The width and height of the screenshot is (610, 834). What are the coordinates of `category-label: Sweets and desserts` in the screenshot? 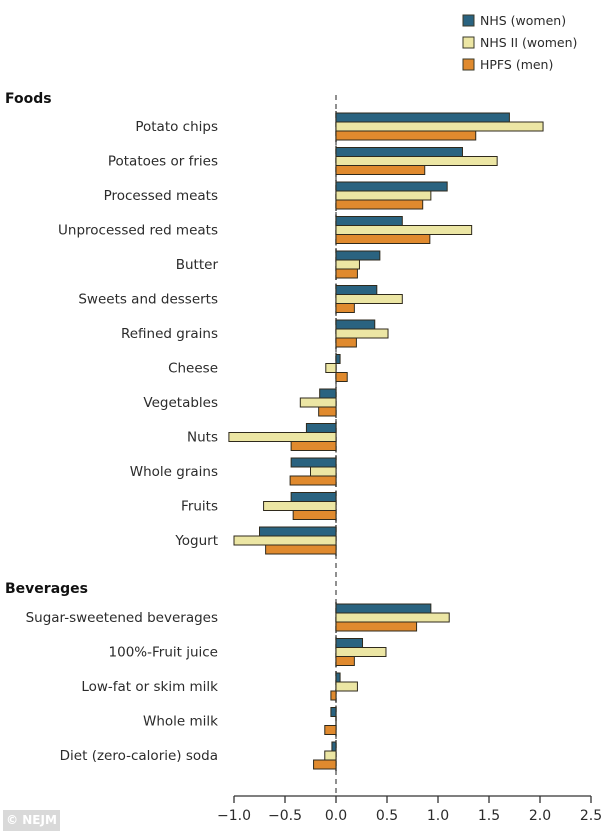 It's located at (148, 300).